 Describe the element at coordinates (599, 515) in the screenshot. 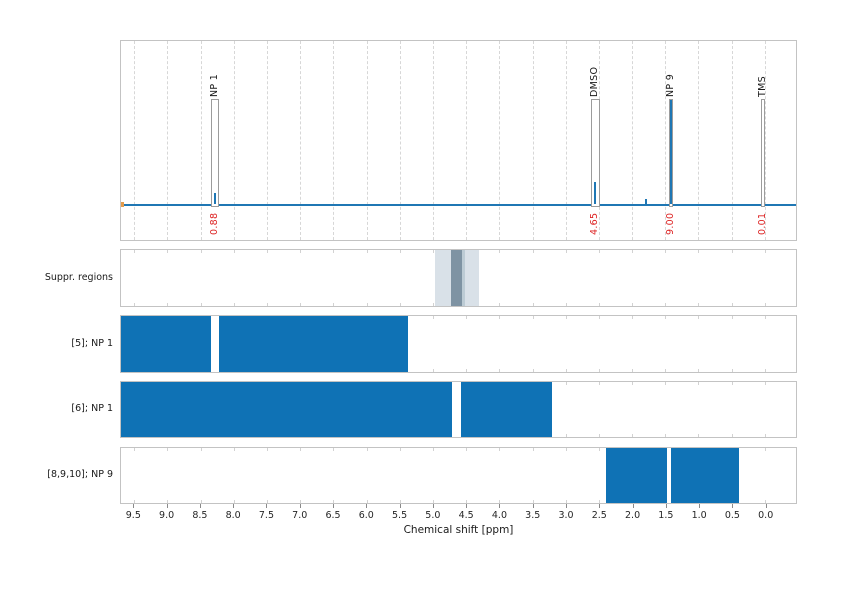

I see `x-tick-label: 2.5` at that location.